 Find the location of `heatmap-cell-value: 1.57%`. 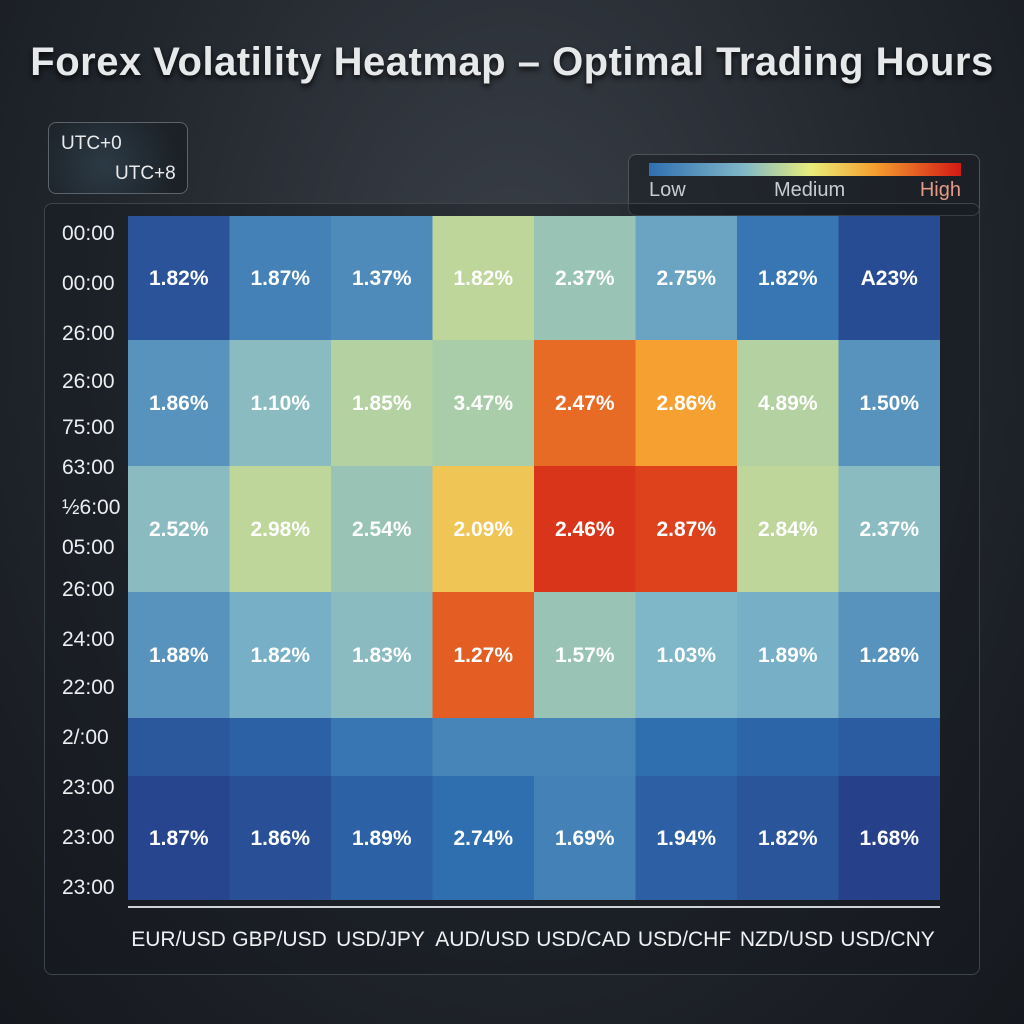

heatmap-cell-value: 1.57% is located at coordinates (585, 655).